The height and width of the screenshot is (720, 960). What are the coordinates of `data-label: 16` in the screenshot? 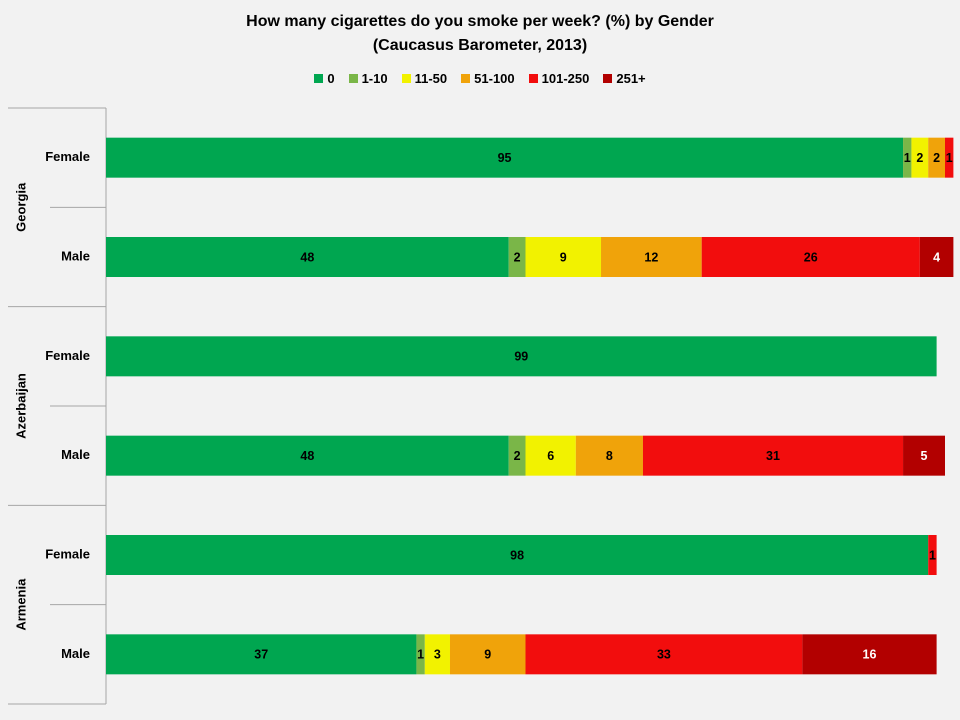 It's located at (870, 655).